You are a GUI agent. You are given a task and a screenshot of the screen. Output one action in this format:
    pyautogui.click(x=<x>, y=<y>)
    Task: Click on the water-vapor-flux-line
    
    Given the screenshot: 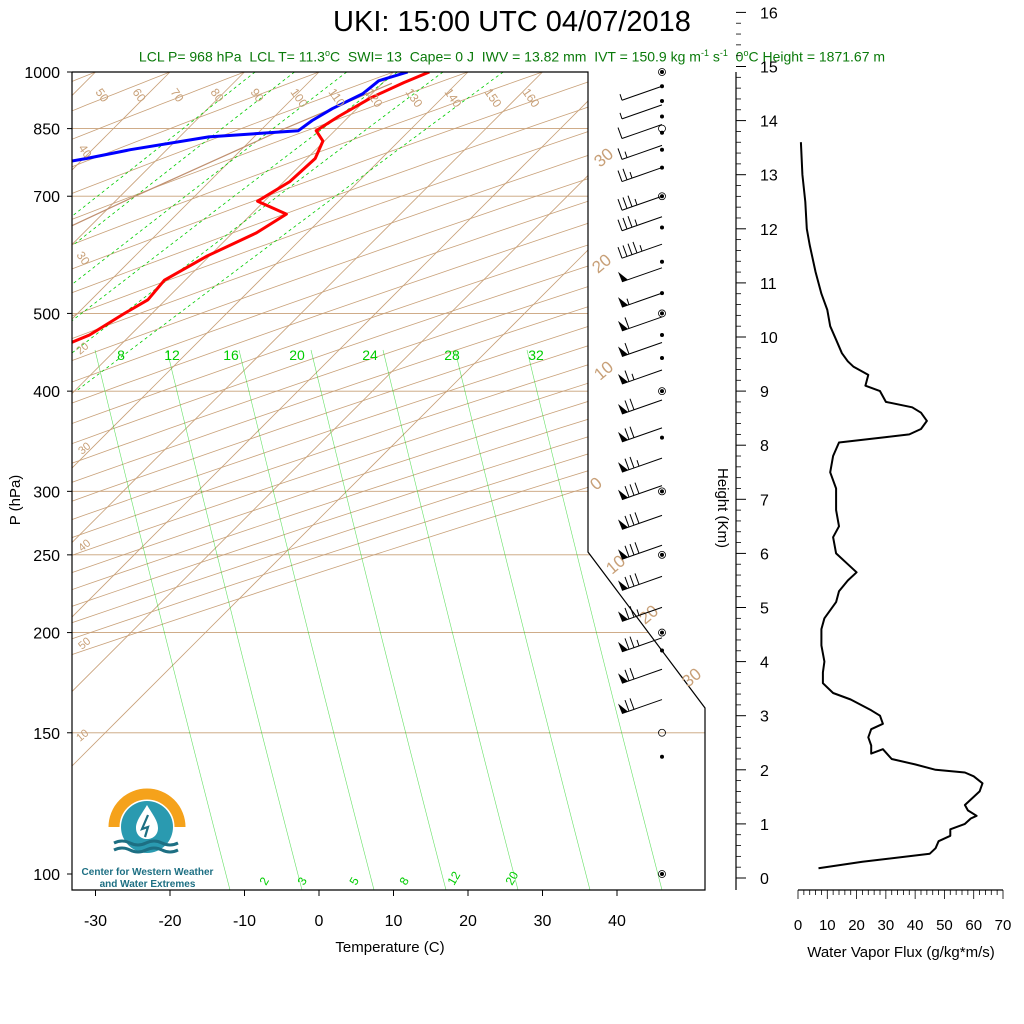 What is the action you would take?
    pyautogui.click(x=891, y=506)
    